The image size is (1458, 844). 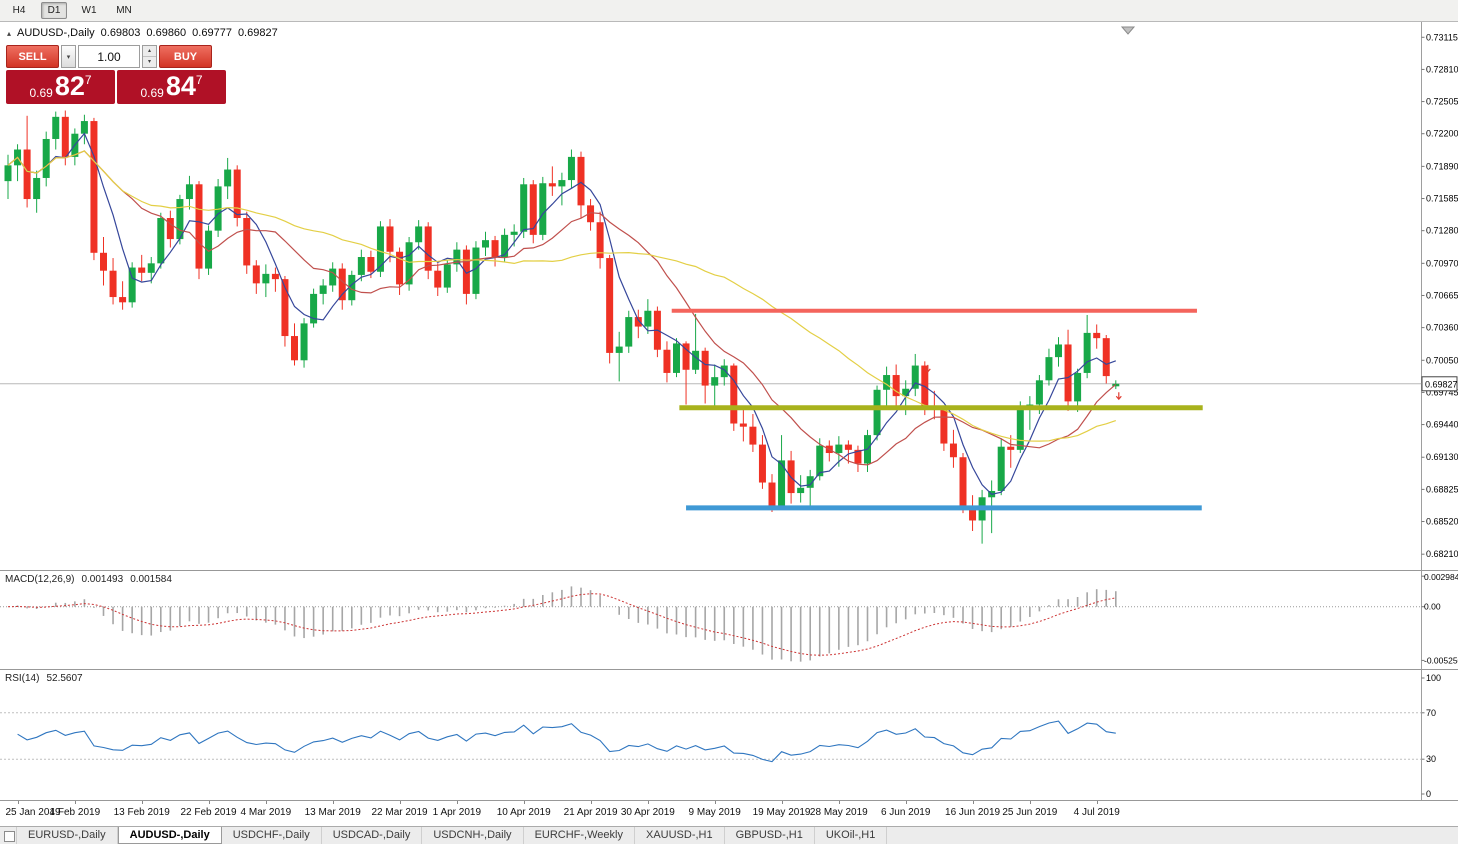 What do you see at coordinates (714, 812) in the screenshot?
I see `date-axis-label: 9 May 2019` at bounding box center [714, 812].